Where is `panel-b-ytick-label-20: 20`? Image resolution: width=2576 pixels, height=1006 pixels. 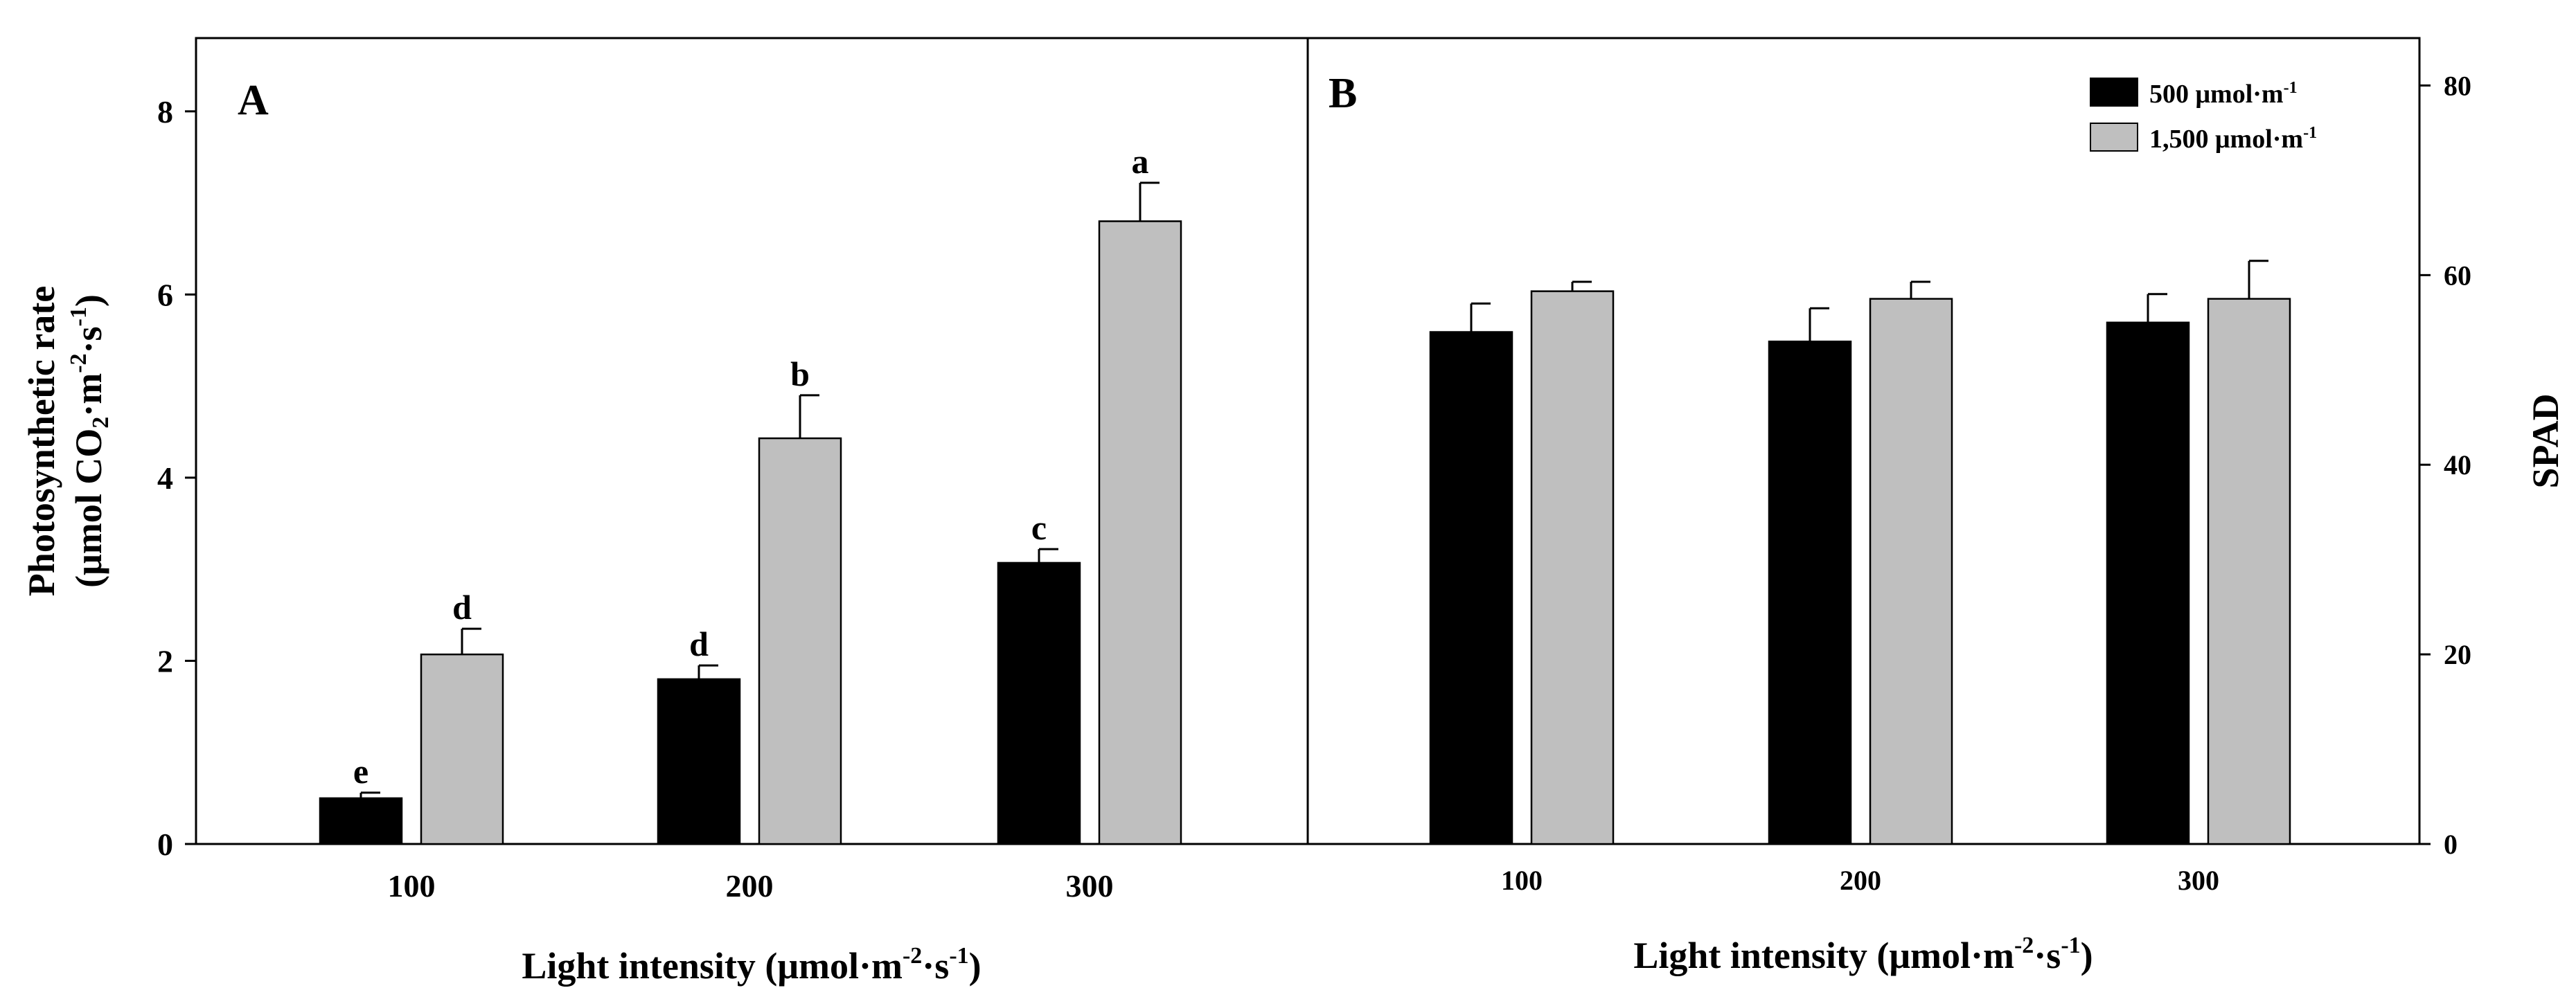 panel-b-ytick-label-20: 20 is located at coordinates (2457, 654).